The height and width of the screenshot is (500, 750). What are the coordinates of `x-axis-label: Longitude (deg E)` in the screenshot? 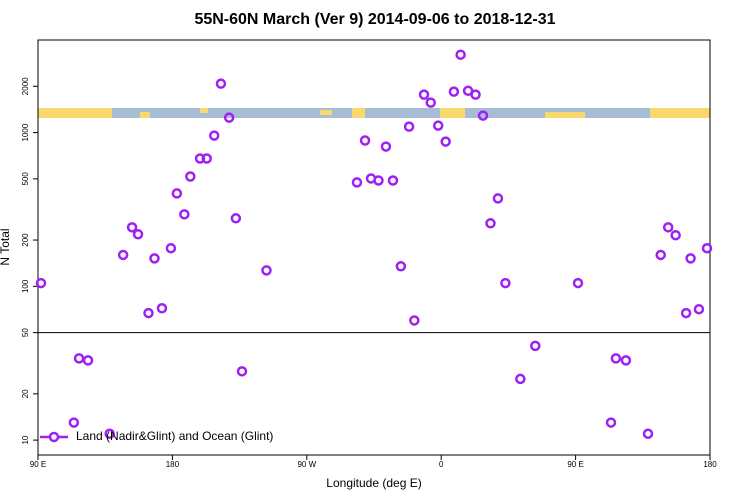 It's located at (373, 483).